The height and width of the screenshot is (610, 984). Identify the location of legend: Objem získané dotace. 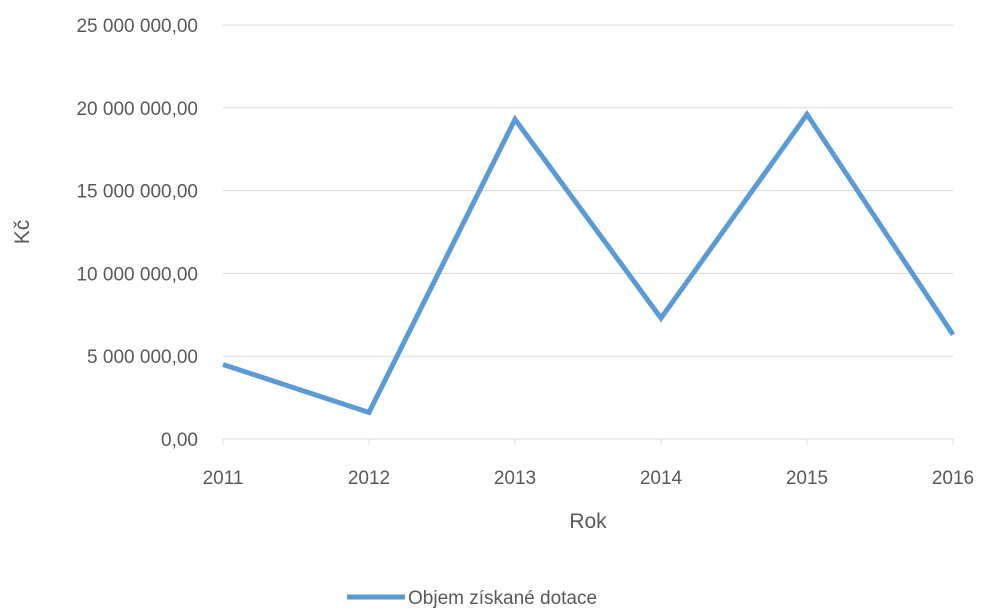
(472, 598).